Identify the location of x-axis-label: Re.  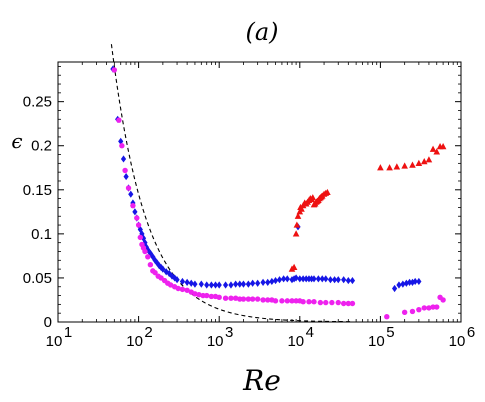
(261, 380).